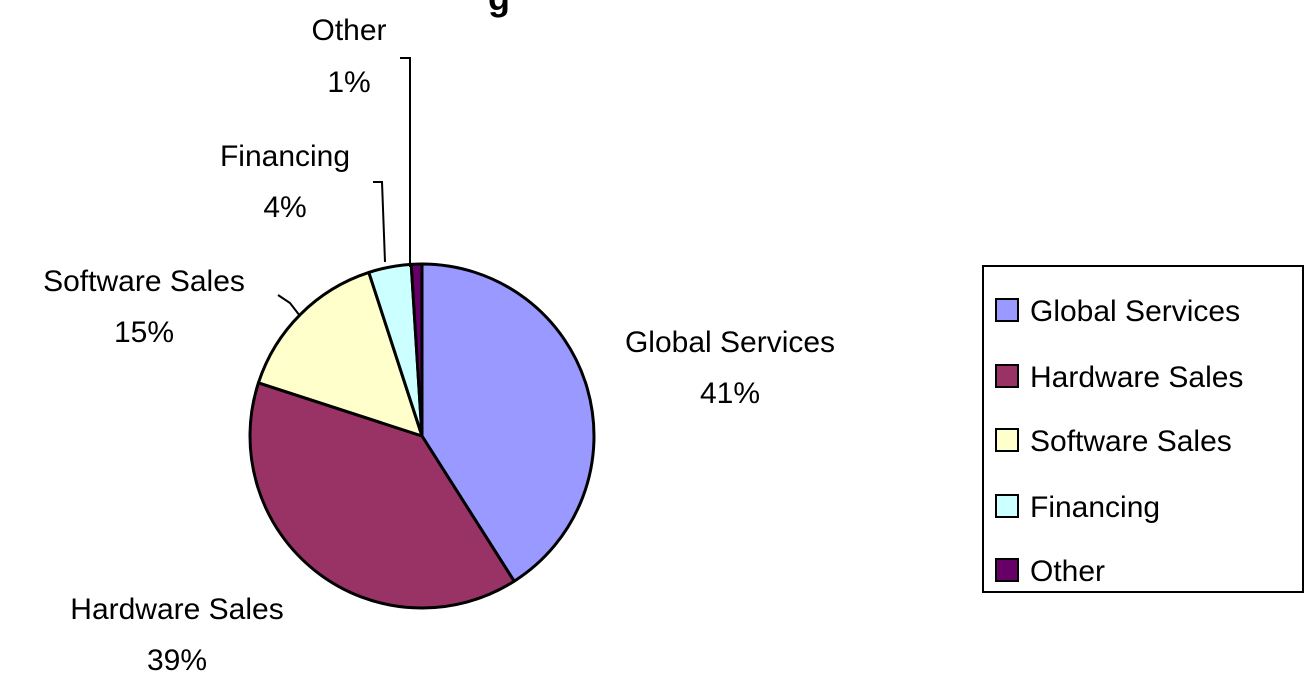  What do you see at coordinates (284, 207) in the screenshot?
I see `slice-value-financing: 4%` at bounding box center [284, 207].